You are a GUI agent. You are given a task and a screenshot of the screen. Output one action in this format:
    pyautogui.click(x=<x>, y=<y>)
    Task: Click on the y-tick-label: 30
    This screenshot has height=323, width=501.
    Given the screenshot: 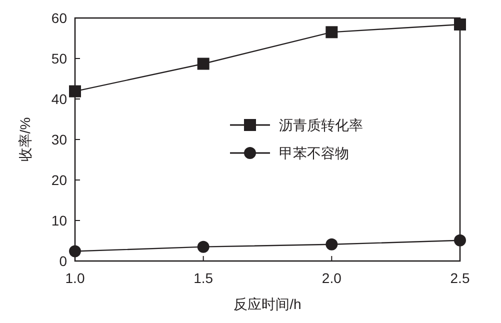 What is the action you would take?
    pyautogui.click(x=59, y=140)
    